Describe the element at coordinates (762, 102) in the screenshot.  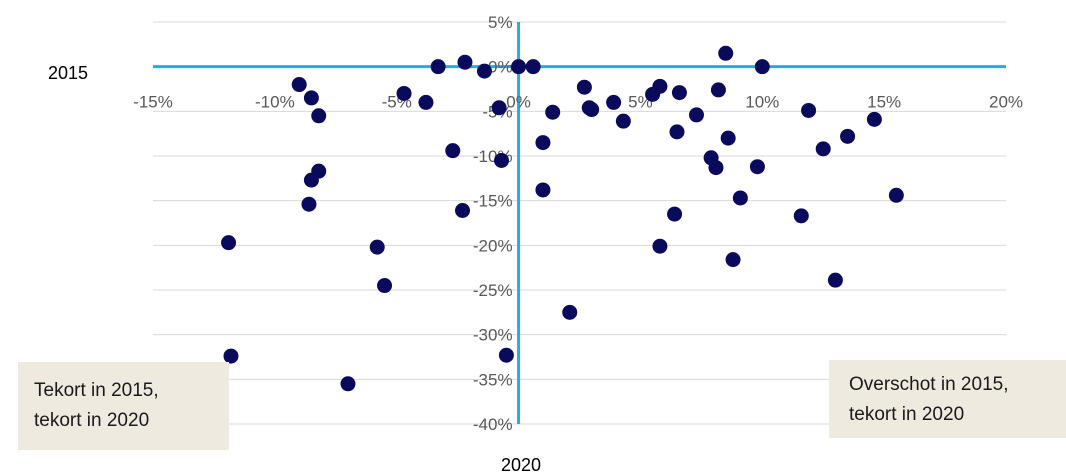
I see `x-tick-label: 10%` at that location.